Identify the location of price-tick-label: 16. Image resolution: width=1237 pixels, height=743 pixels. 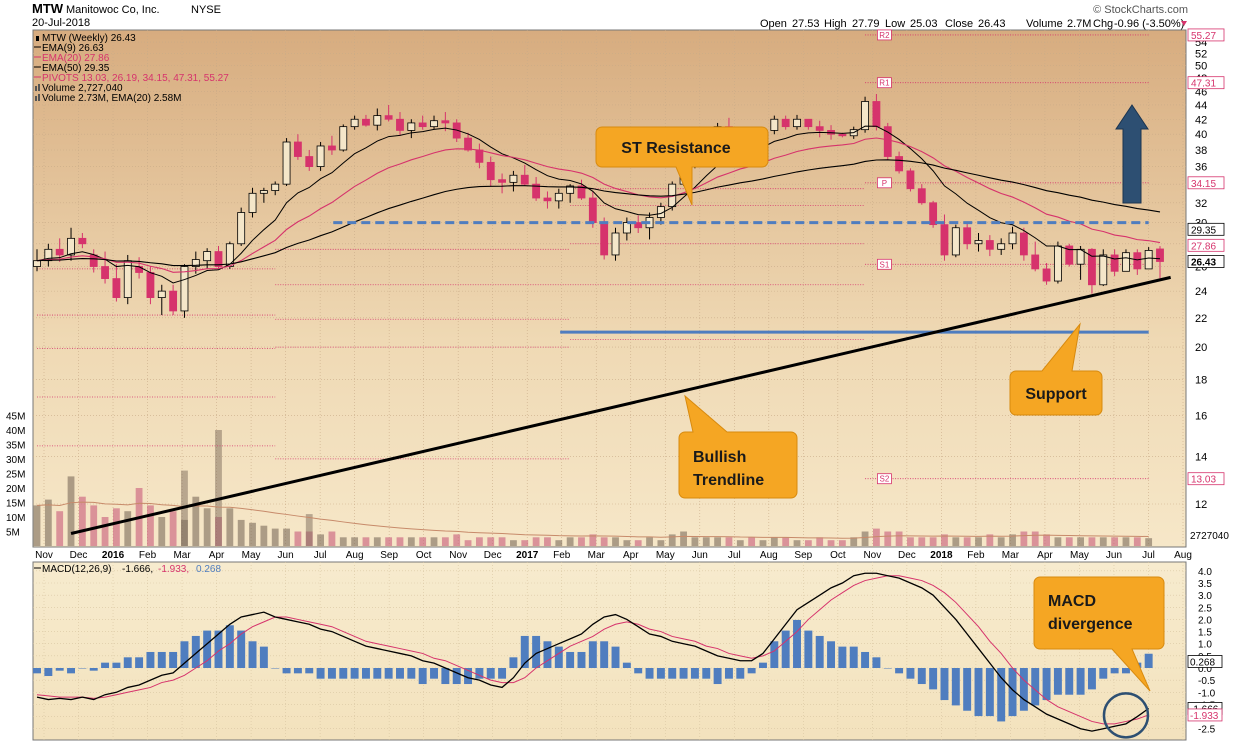
(1201, 417).